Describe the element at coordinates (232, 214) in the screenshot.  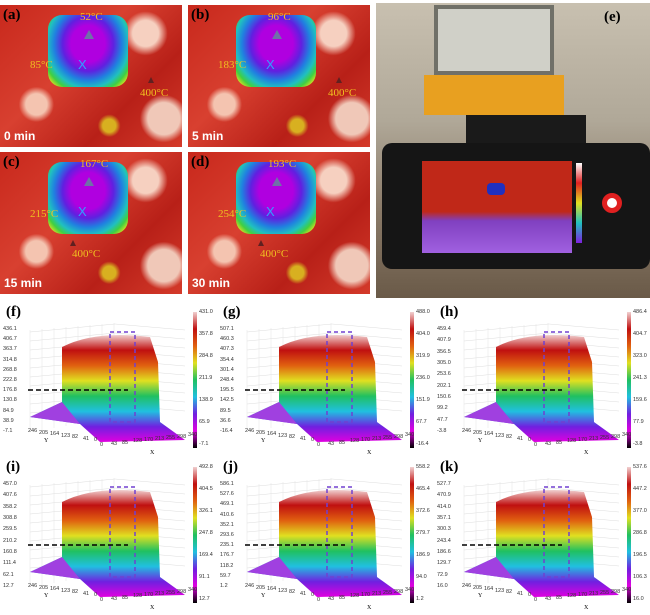
I see `side-temp-label: 254°C` at that location.